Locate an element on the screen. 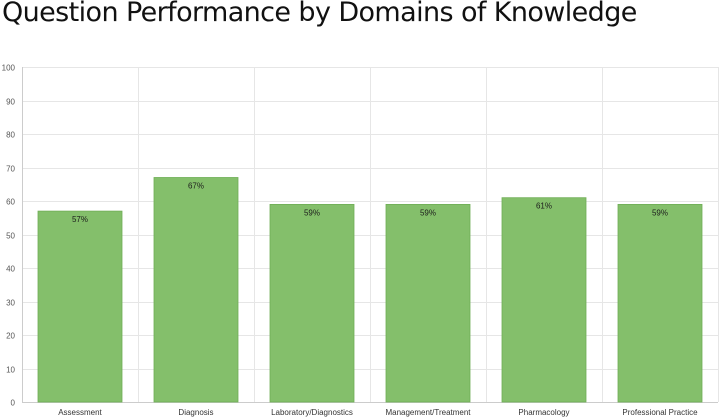  y-tick-label: 70 is located at coordinates (10, 169).